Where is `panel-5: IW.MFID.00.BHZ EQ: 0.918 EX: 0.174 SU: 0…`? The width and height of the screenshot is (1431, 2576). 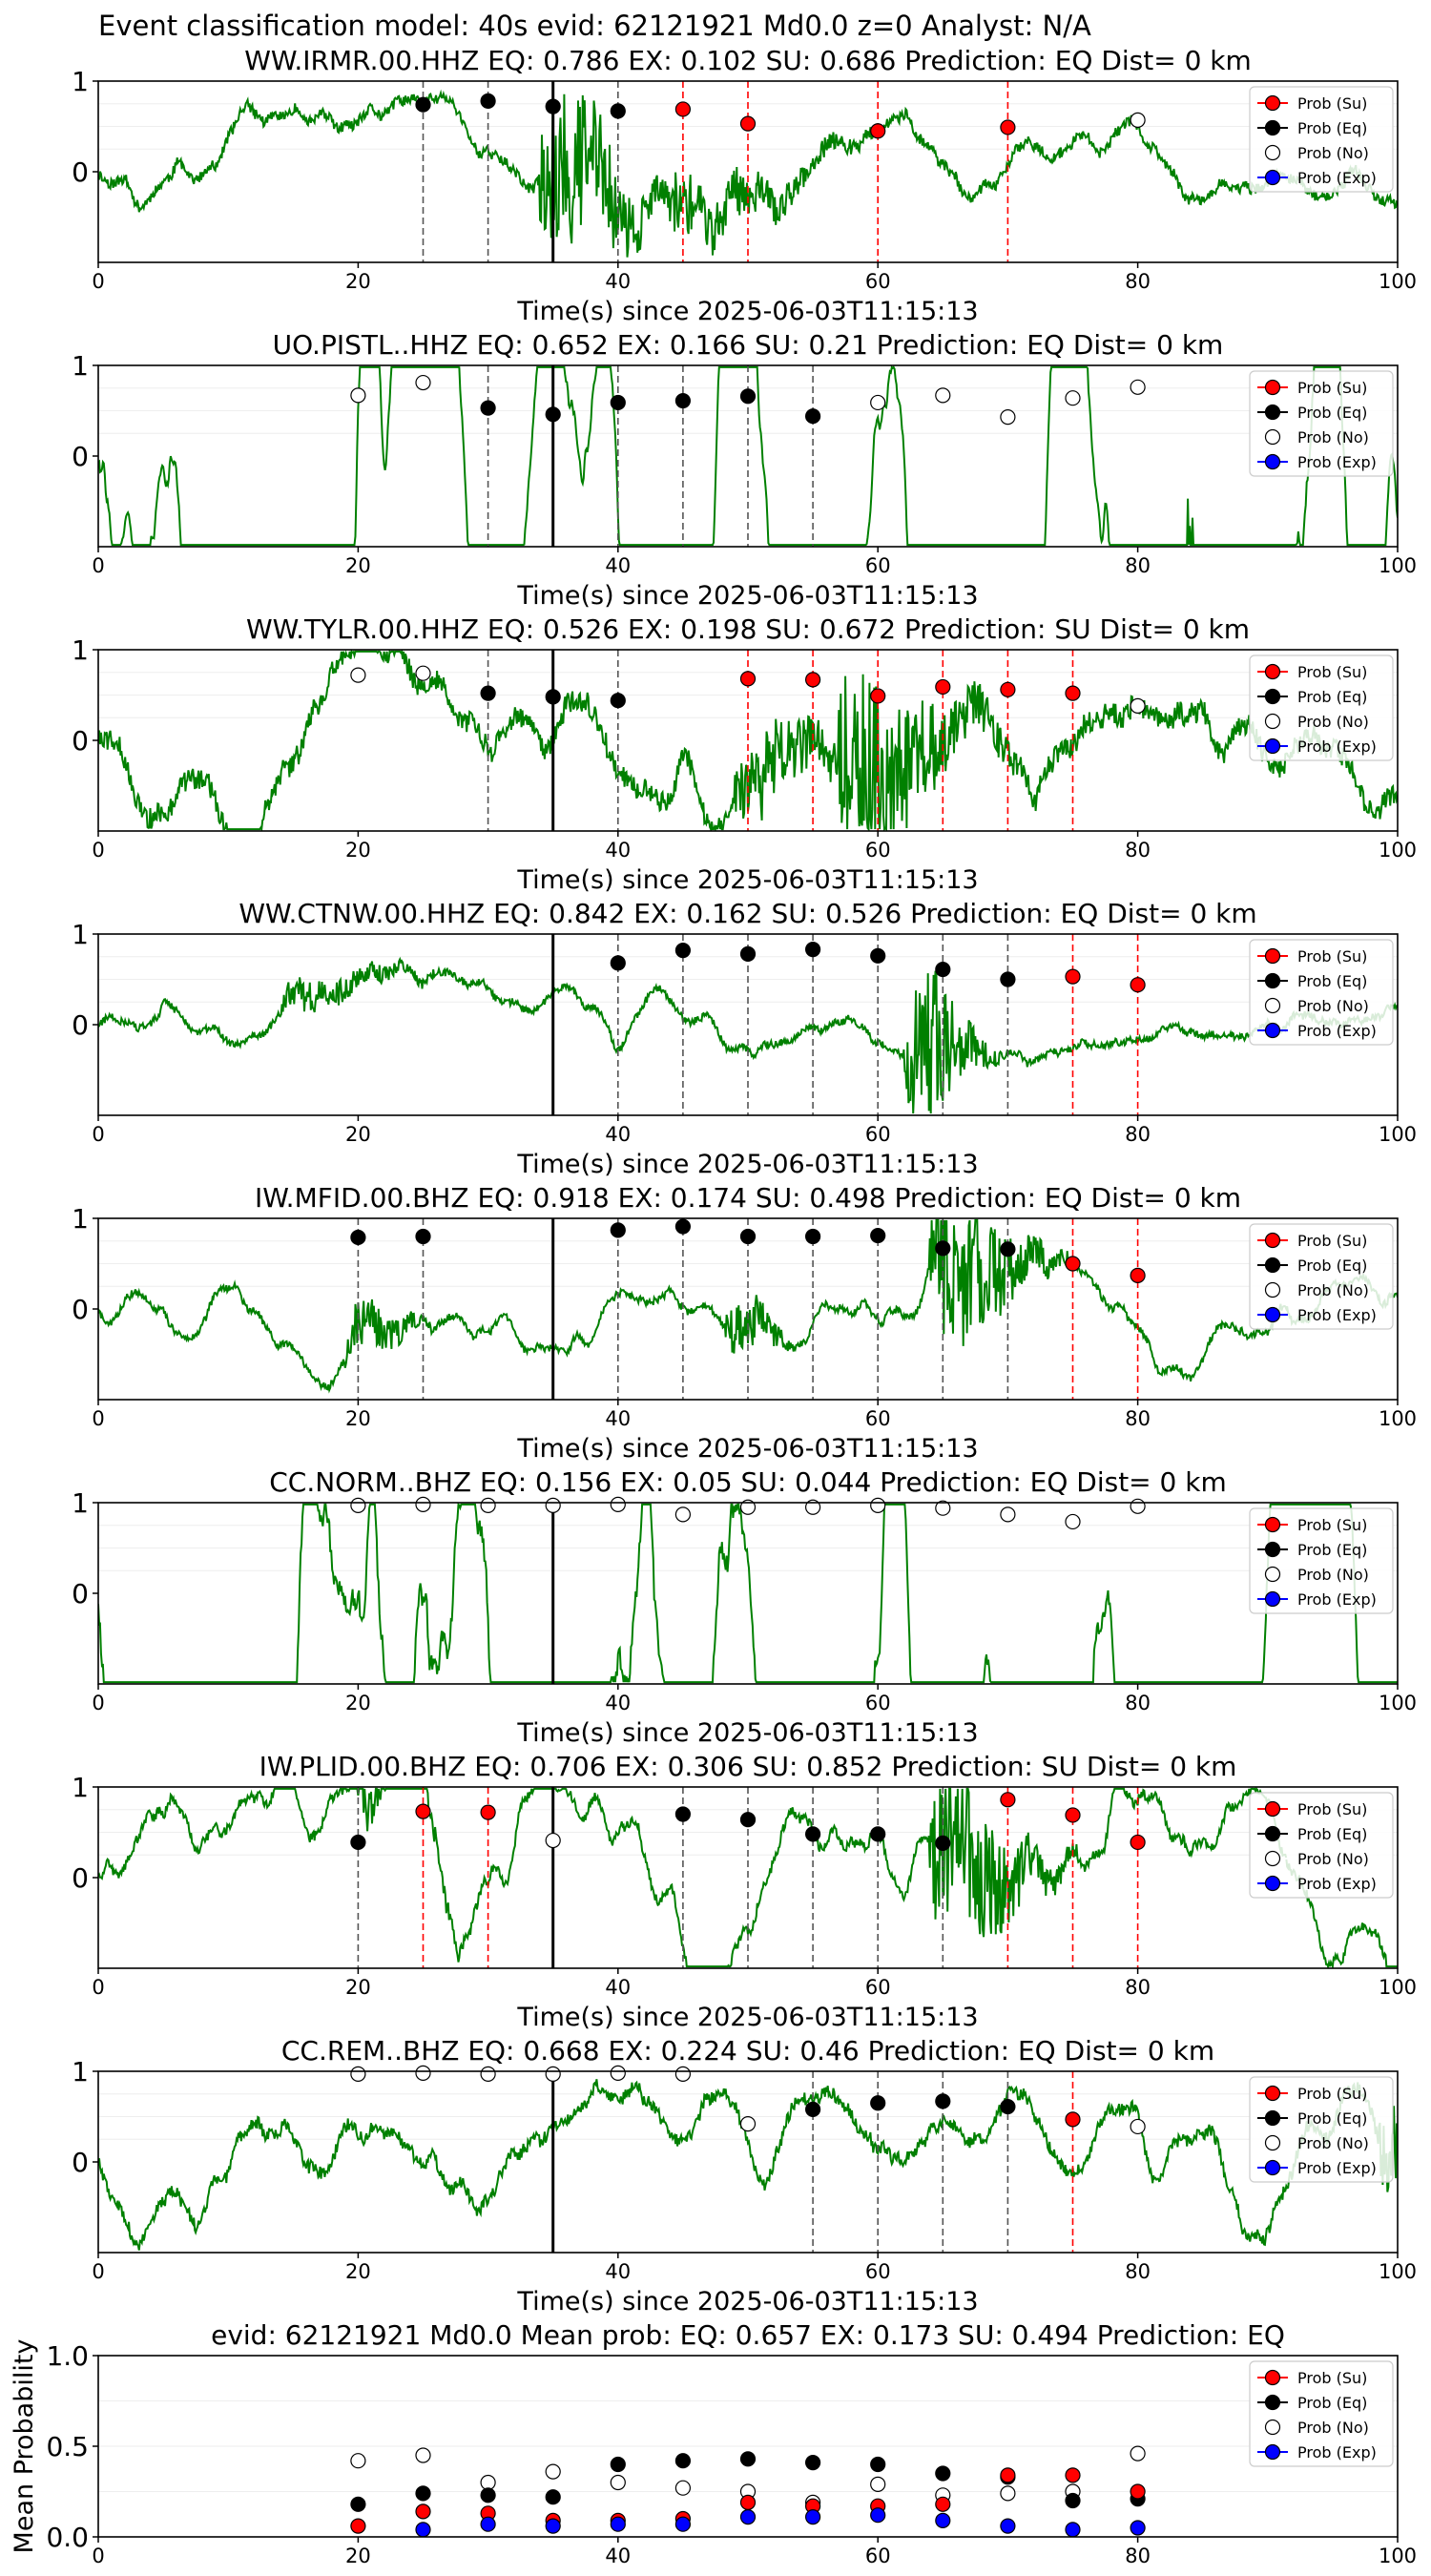
panel-5: IW.MFID.00.BHZ EQ: 0.918 EX: 0.174 SU: 0… is located at coordinates (744, 1323).